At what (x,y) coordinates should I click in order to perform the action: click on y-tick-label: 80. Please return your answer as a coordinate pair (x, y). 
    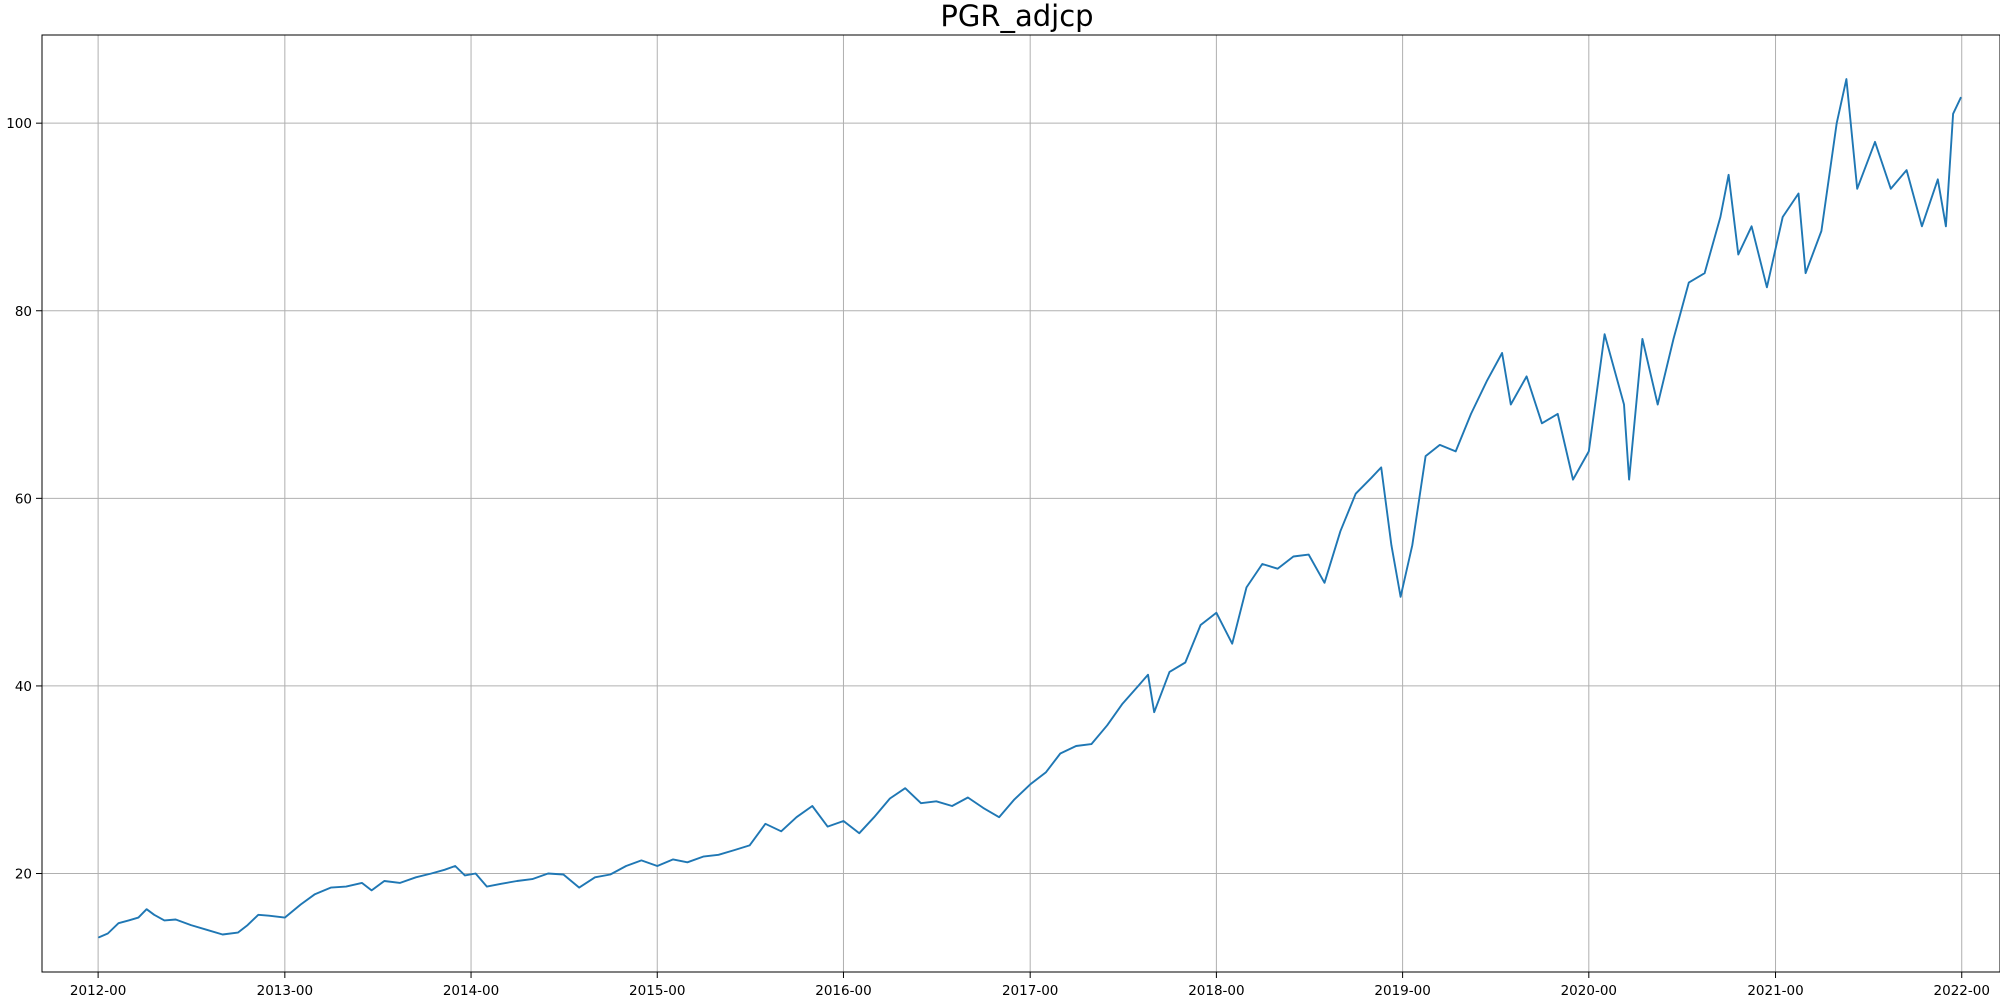
    Looking at the image, I should click on (23, 312).